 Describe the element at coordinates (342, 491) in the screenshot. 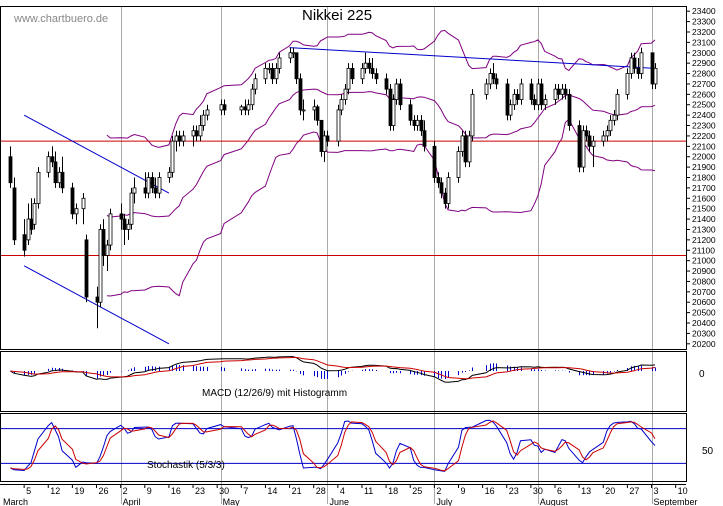

I see `date-label: 4` at that location.